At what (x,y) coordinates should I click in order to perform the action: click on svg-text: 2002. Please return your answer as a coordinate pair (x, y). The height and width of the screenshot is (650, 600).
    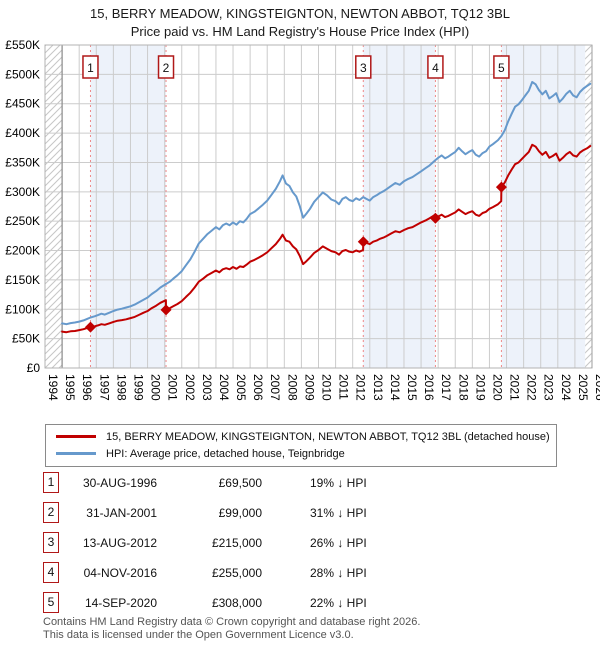
    Looking at the image, I should click on (190, 387).